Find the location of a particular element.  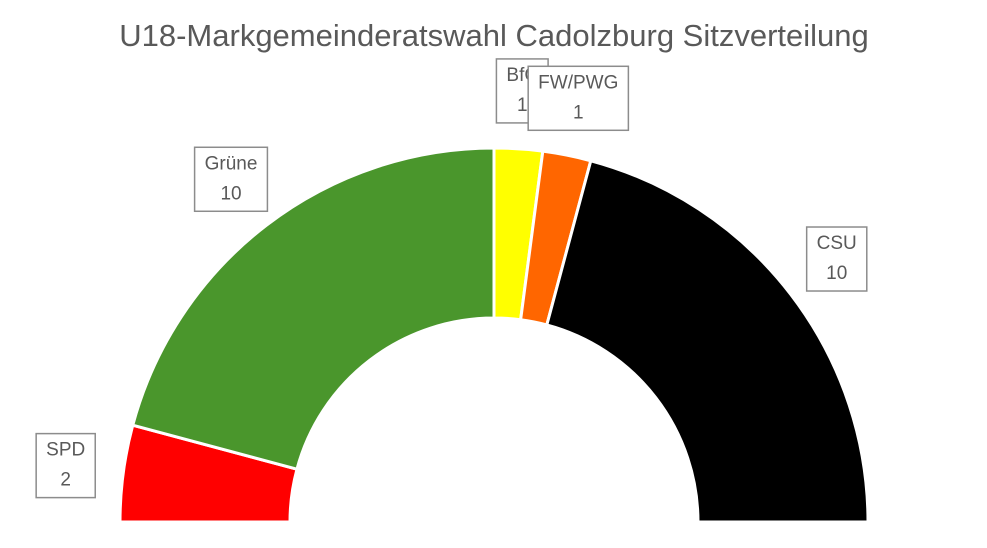

label-name: CSU is located at coordinates (837, 243).